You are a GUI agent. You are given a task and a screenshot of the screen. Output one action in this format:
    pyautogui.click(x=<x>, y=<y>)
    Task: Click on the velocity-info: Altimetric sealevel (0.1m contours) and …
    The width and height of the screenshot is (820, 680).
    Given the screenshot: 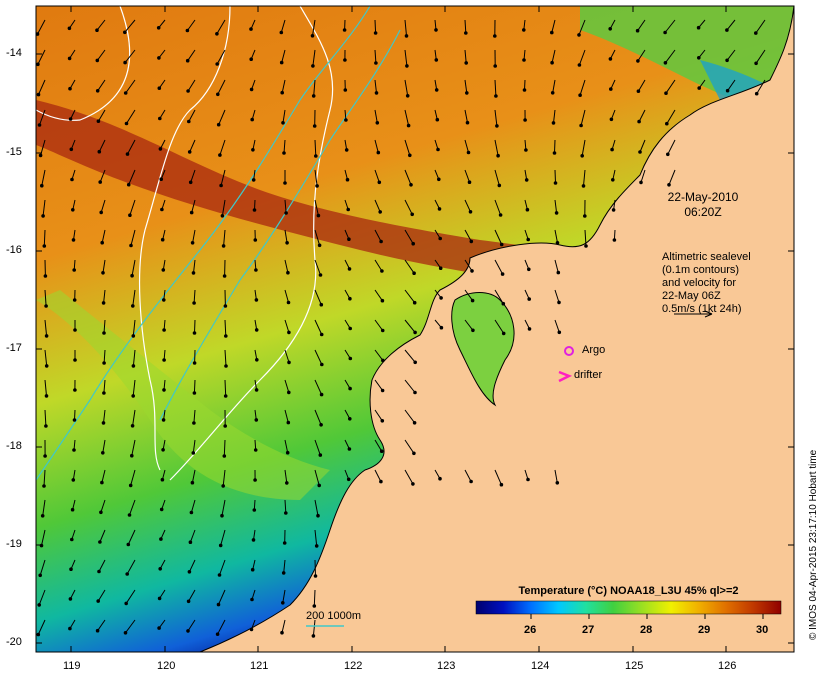 What is the action you would take?
    pyautogui.click(x=706, y=283)
    